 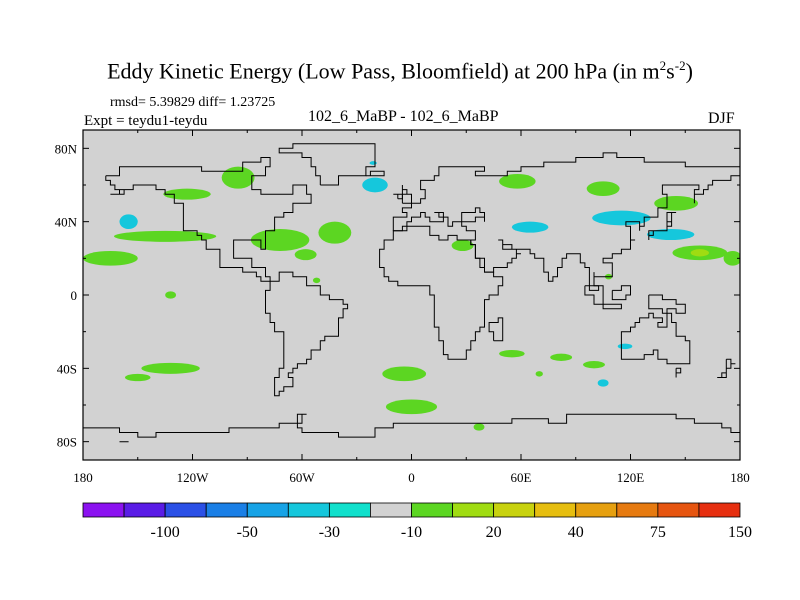 What do you see at coordinates (417, 521) in the screenshot?
I see `colorbar: -100 -50 -30 -10 20 40 75 150` at bounding box center [417, 521].